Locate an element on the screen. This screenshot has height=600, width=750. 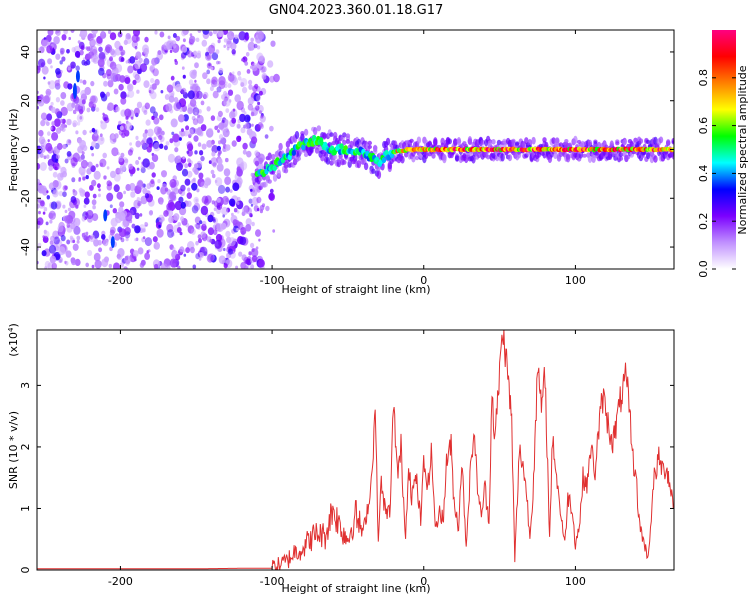
y-tick-label: -20 is located at coordinates (25, 198).